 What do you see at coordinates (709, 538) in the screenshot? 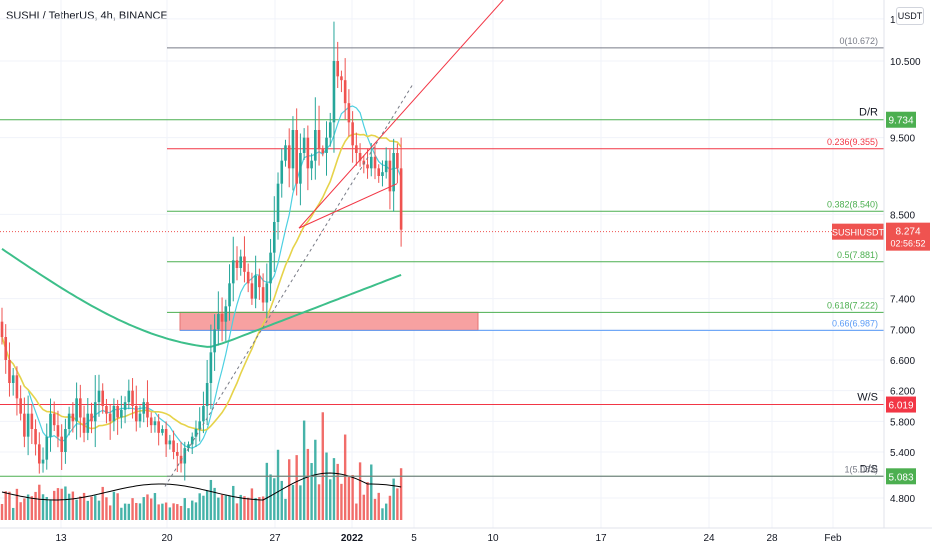
I see `time-axis-label: 24` at bounding box center [709, 538].